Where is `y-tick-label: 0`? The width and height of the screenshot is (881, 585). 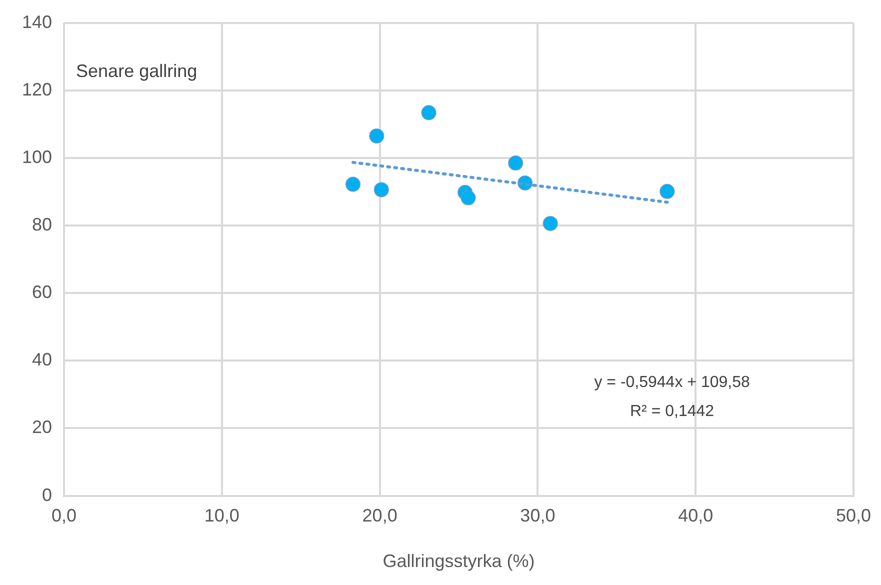 y-tick-label: 0 is located at coordinates (47, 494).